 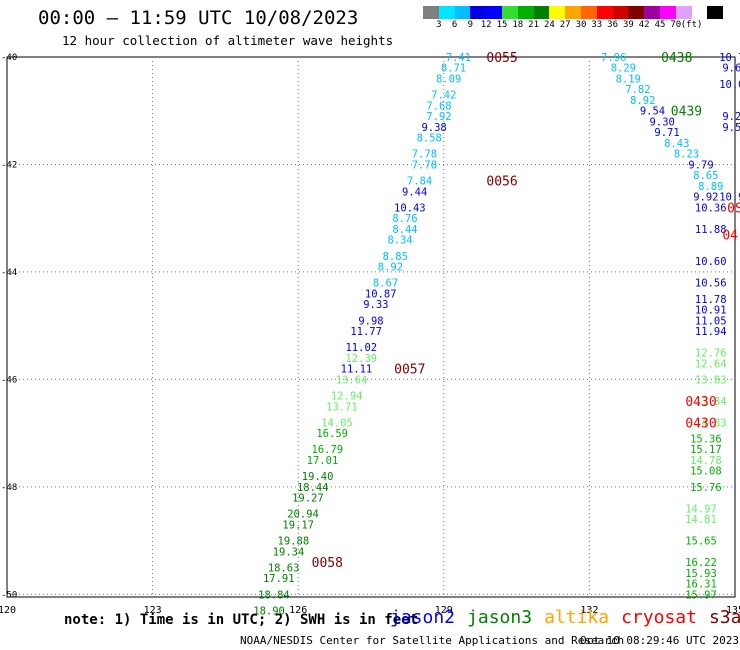 What do you see at coordinates (409, 370) in the screenshot?
I see `pass-time-label: 0057` at bounding box center [409, 370].